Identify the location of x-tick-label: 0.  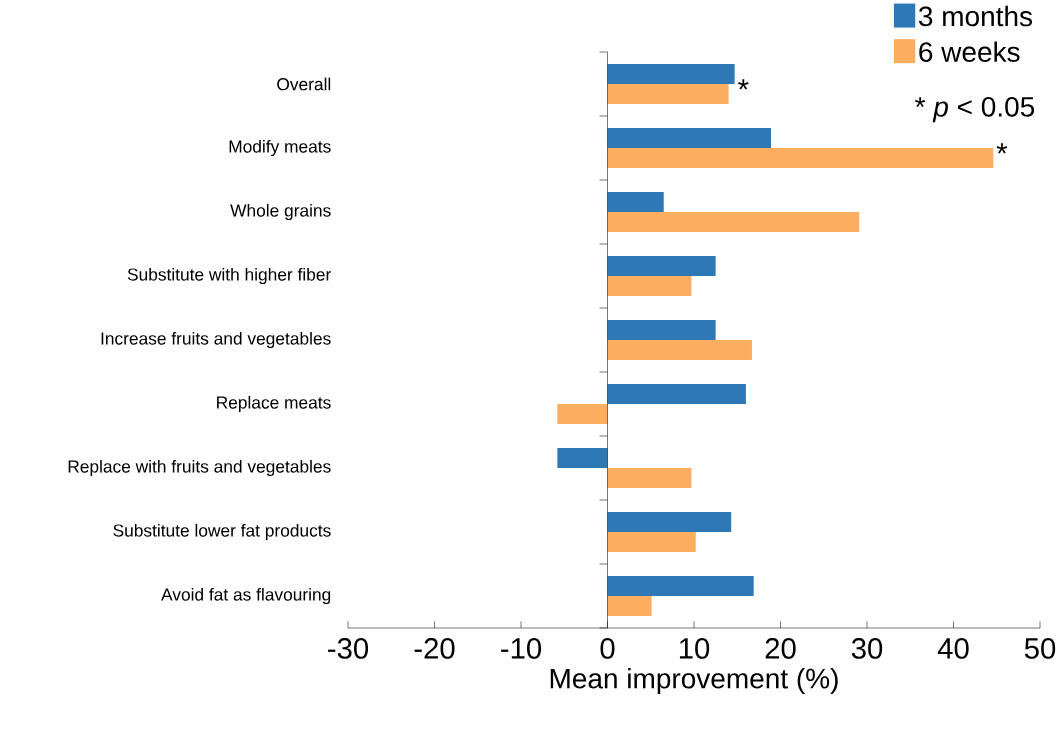
(607, 648).